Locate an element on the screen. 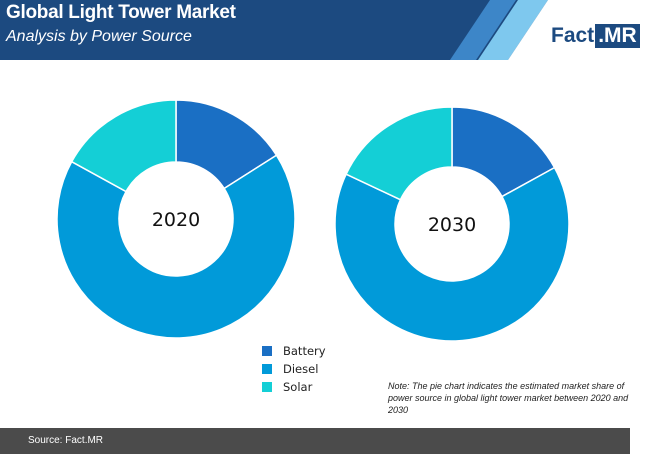 This screenshot has width=650, height=454. legend-label-battery: Battery is located at coordinates (304, 350).